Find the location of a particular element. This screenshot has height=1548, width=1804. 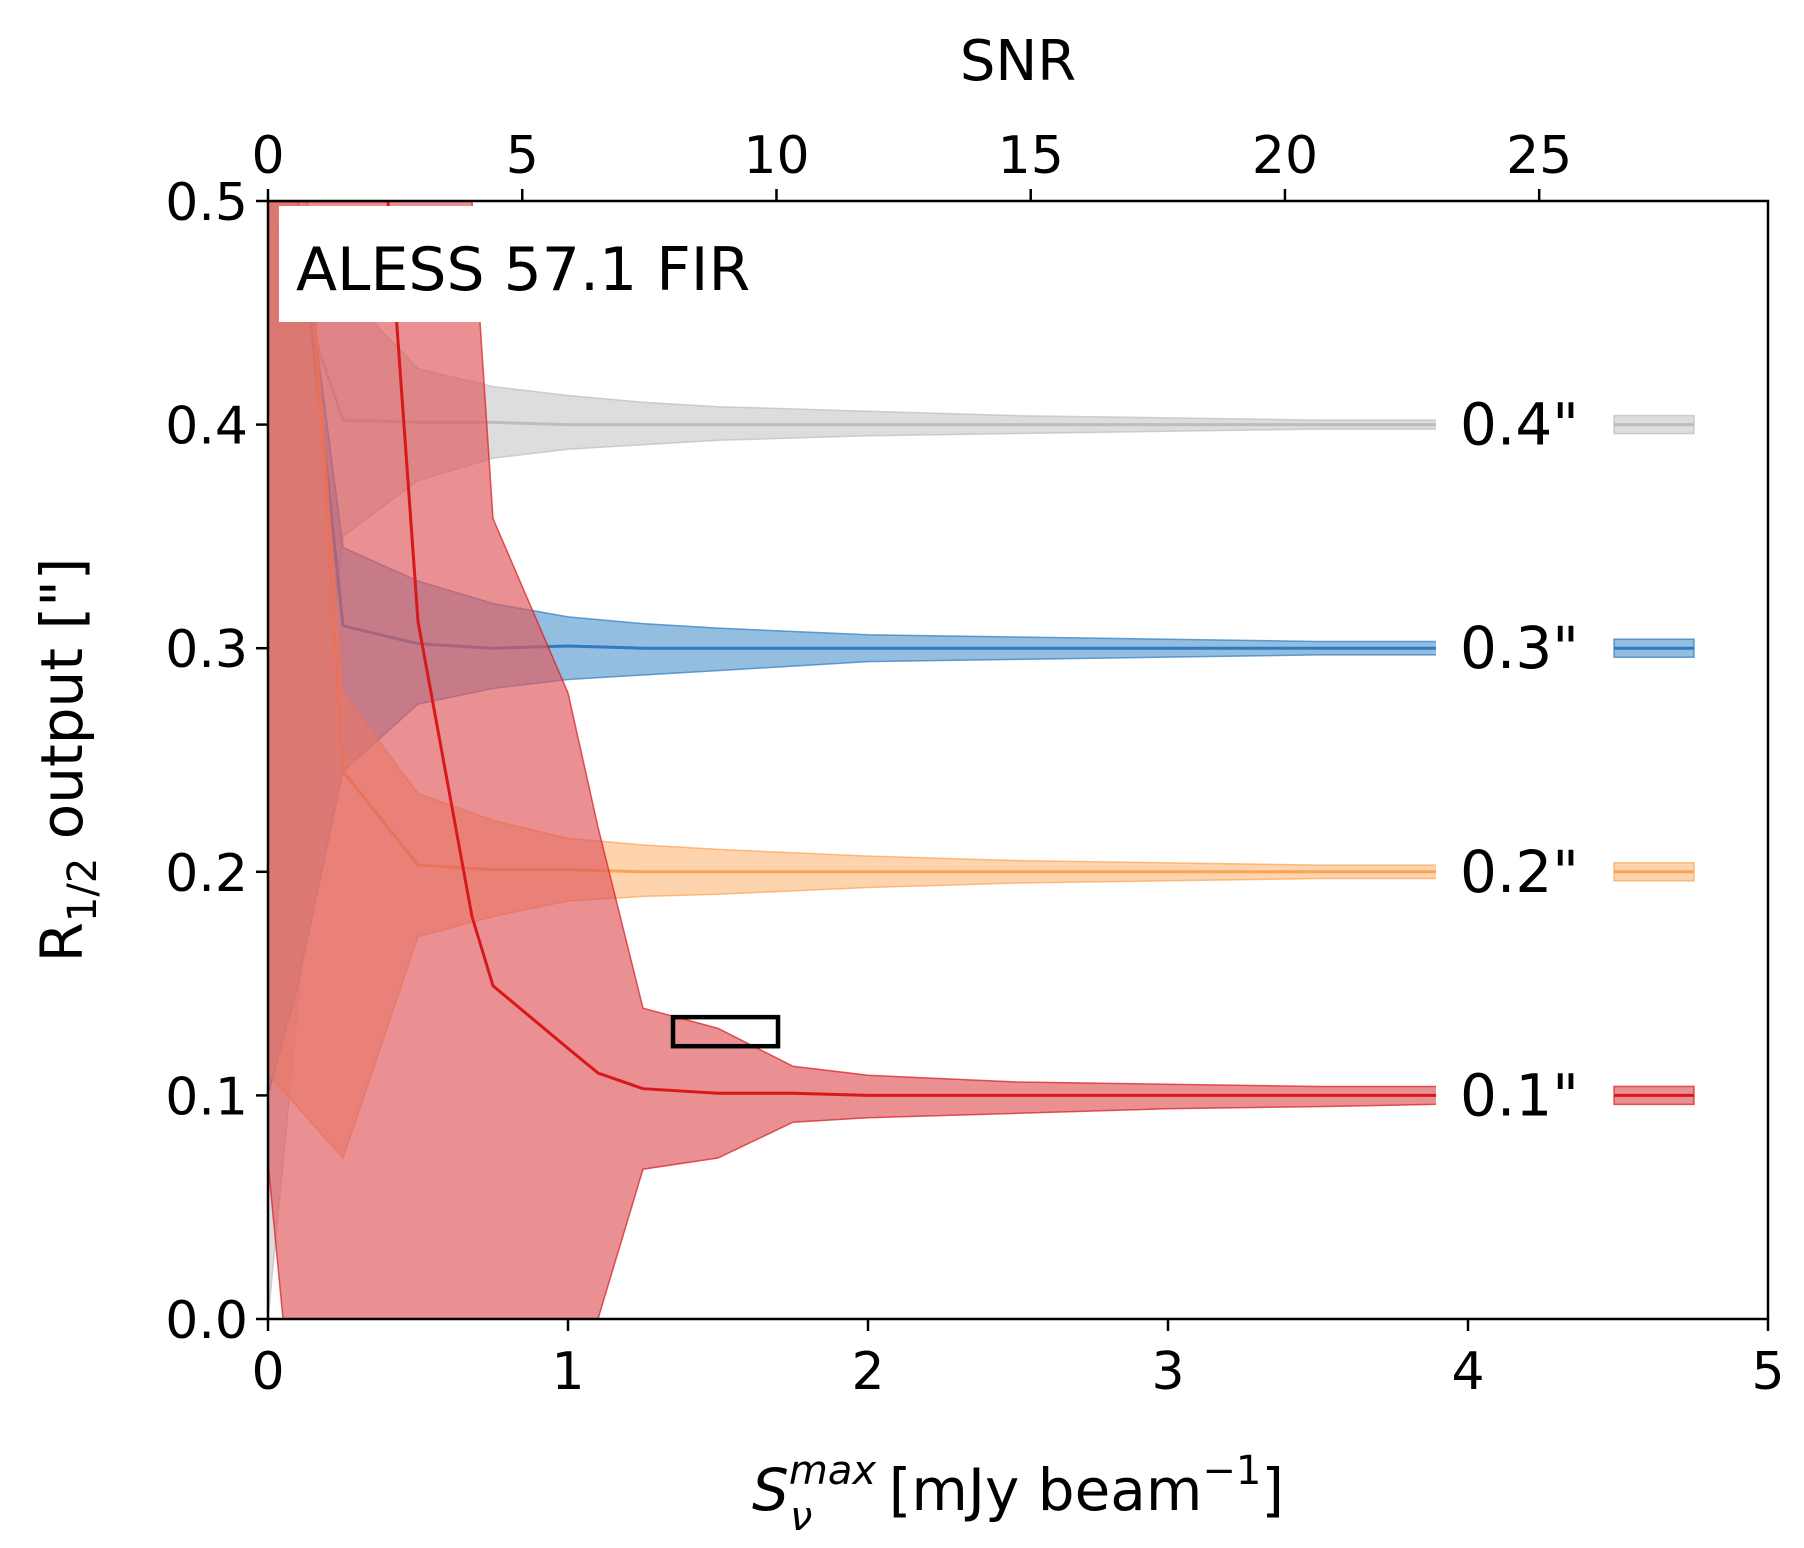

y-tick-label-0: 0.0 is located at coordinates (206, 1321).